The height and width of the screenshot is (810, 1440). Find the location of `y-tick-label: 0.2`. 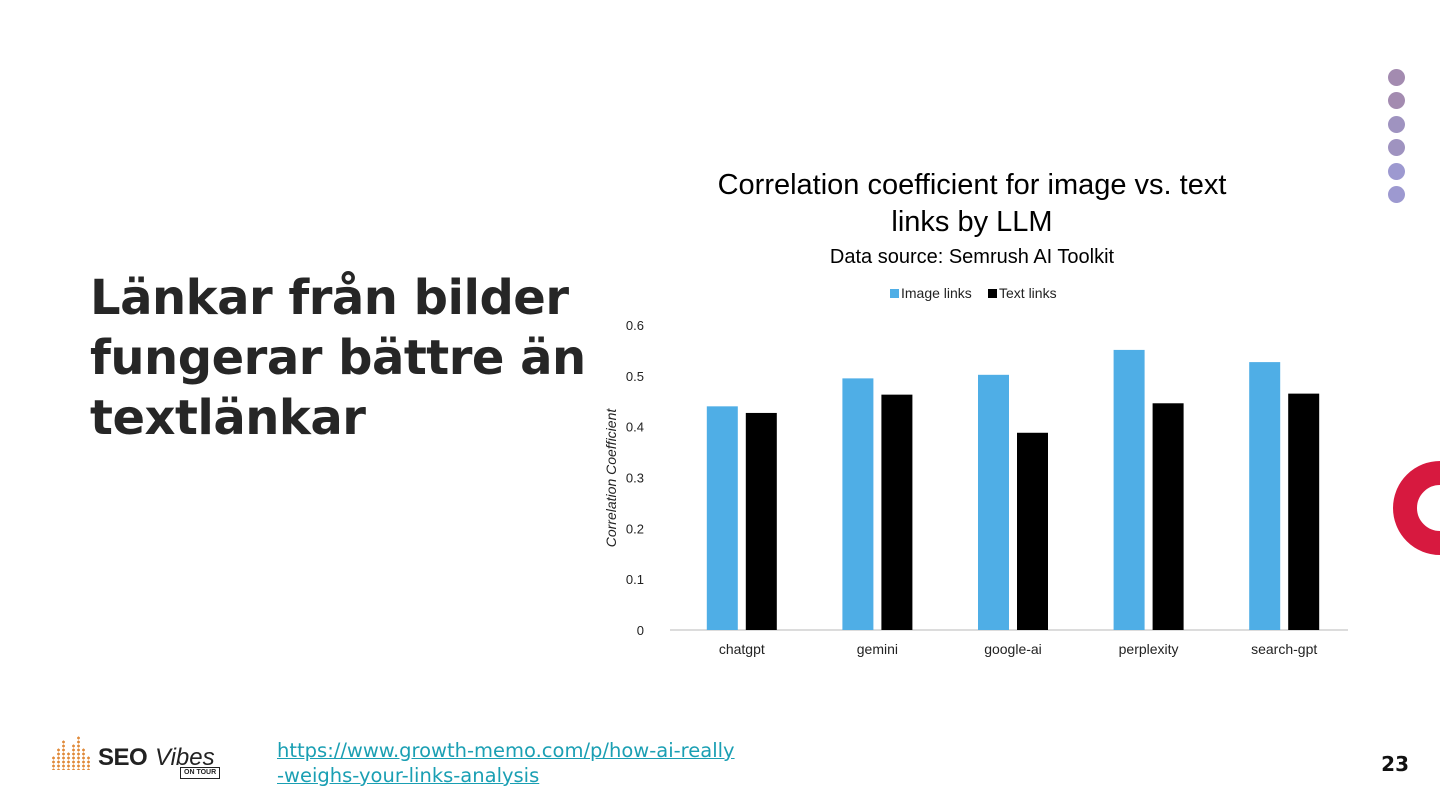

y-tick-label: 0.2 is located at coordinates (635, 528).